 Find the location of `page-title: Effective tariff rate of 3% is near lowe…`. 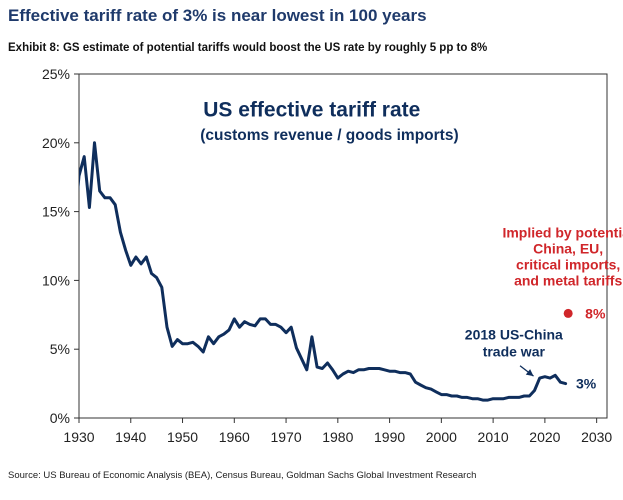

page-title: Effective tariff rate of 3% is near lowe… is located at coordinates (217, 15).